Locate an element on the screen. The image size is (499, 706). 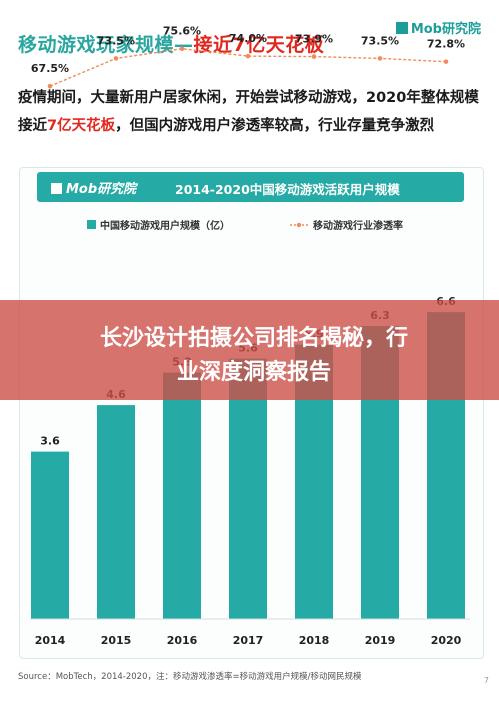
headline-banner is located at coordinates (249, 350).